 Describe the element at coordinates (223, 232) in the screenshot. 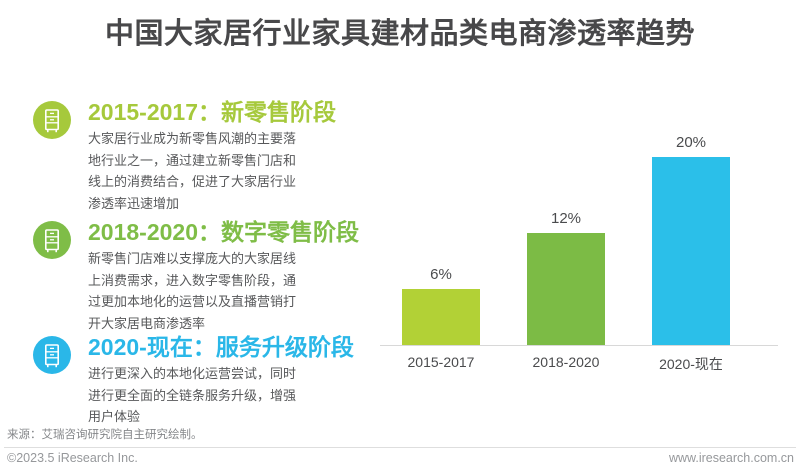

I see `stage-heading: 2018-2020：数字零售阶段` at that location.